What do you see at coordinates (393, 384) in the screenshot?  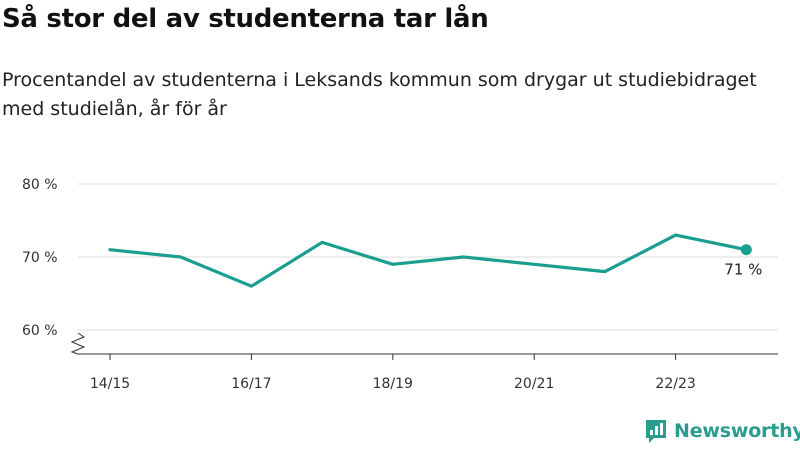 I see `x-tick-label: 18/19` at bounding box center [393, 384].